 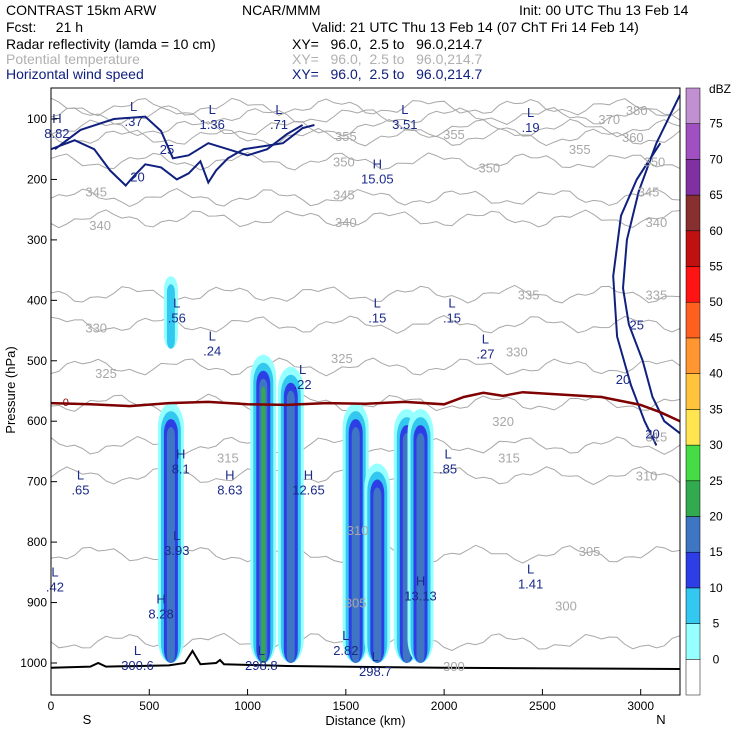 What do you see at coordinates (448, 469) in the screenshot?
I see `extremum-value: .85` at bounding box center [448, 469].